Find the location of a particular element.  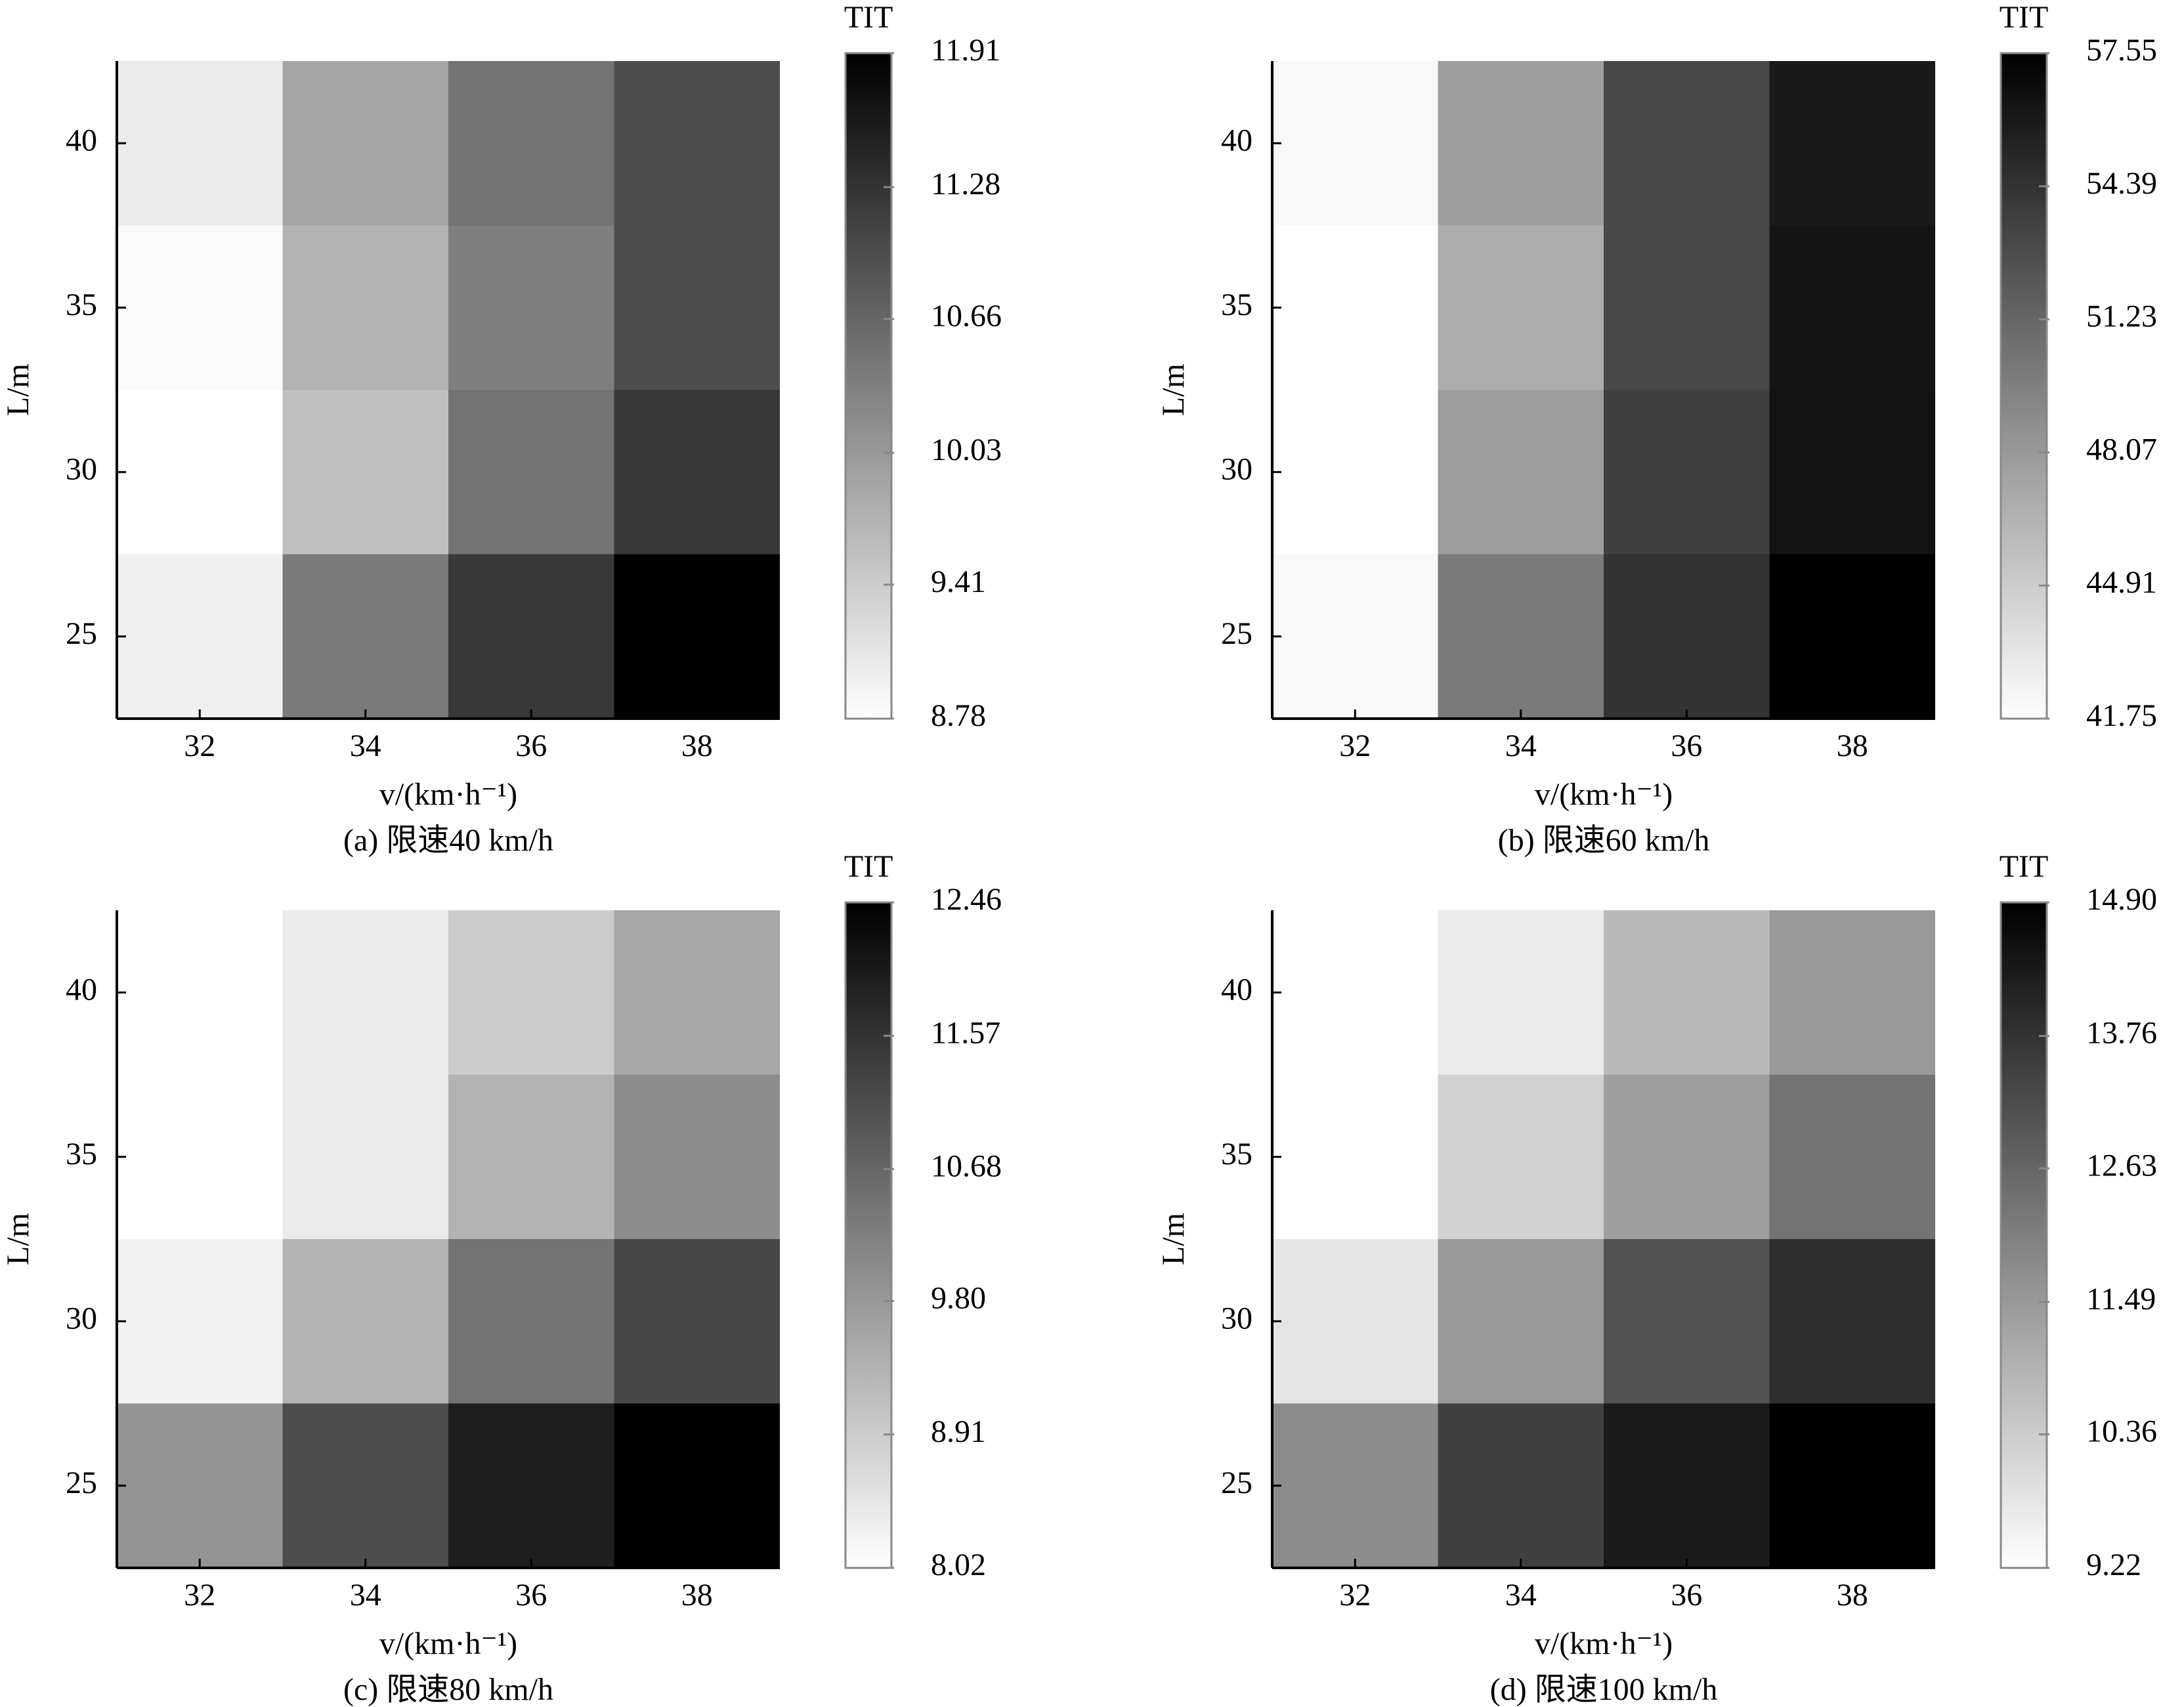

colorbar-tick-label: 8.78 is located at coordinates (958, 716).